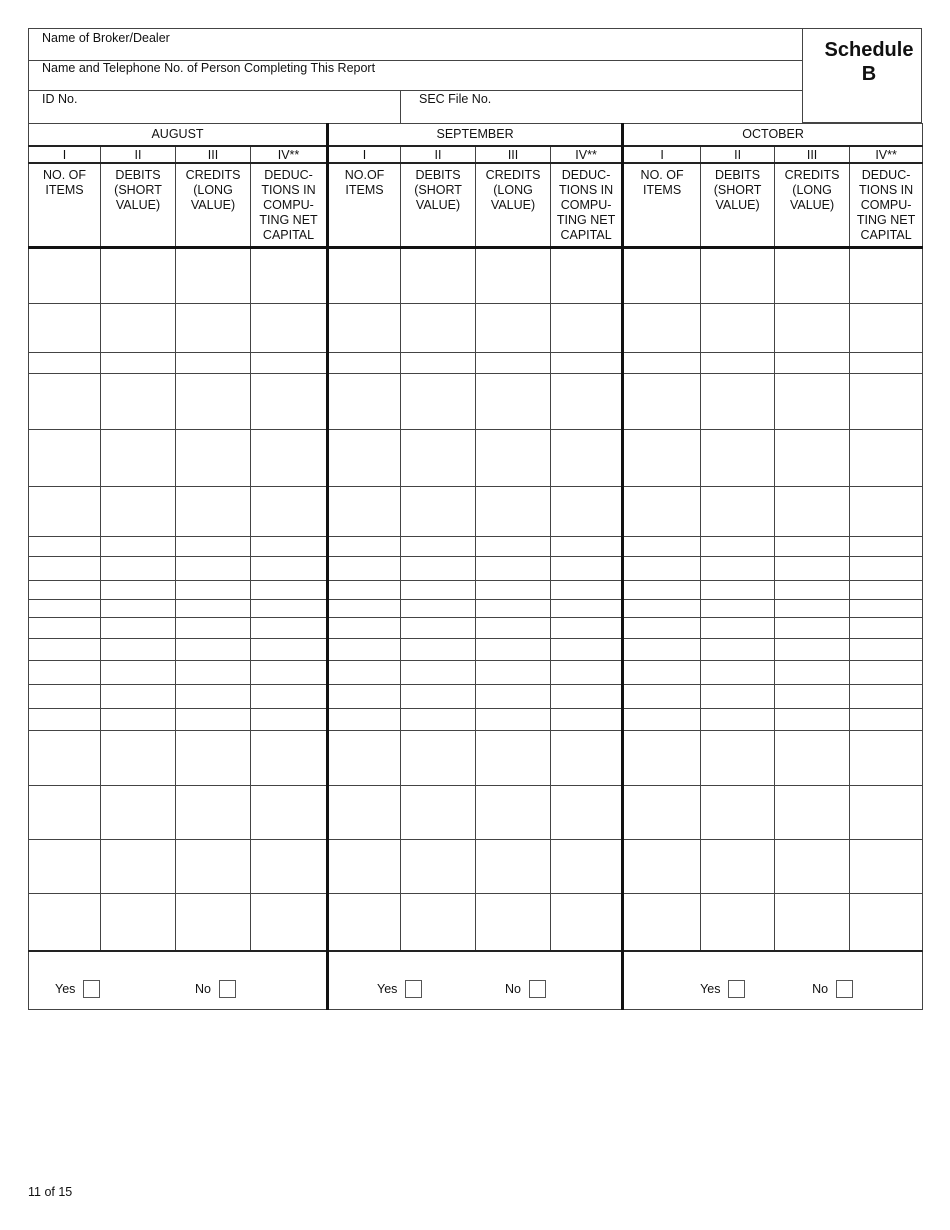  What do you see at coordinates (601, 107) in the screenshot?
I see `sec-file-no-field: SEC File No.` at bounding box center [601, 107].